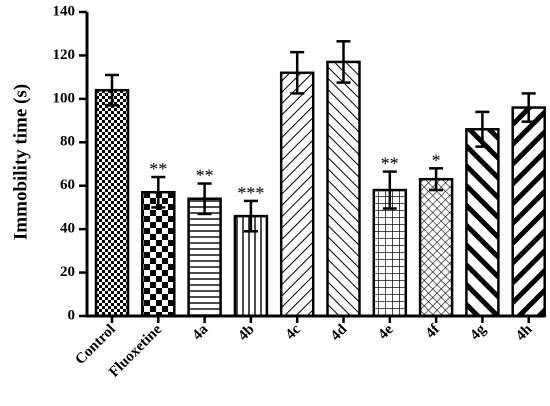  I want to click on bar-fluoxetine, so click(158, 254).